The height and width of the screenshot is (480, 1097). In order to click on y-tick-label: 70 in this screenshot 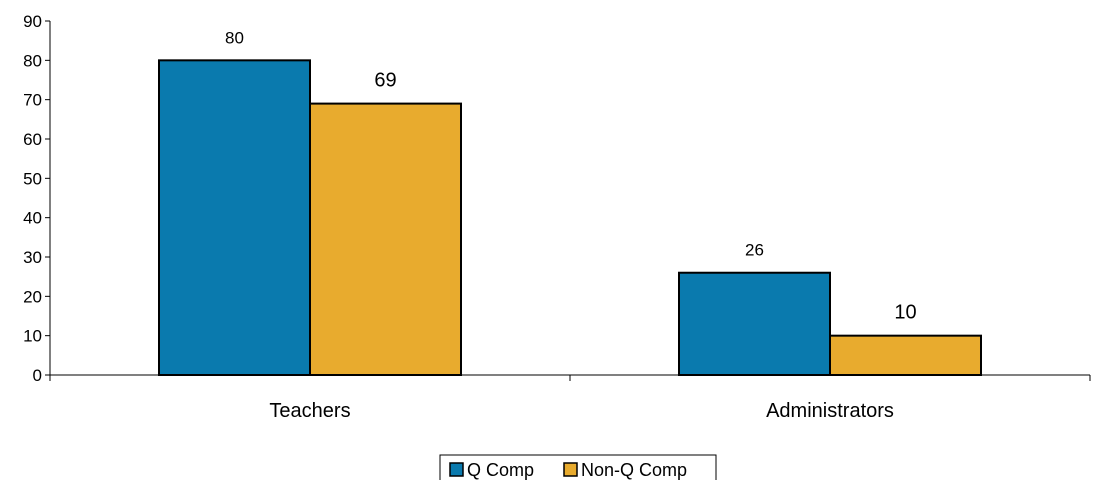, I will do `click(32, 100)`.